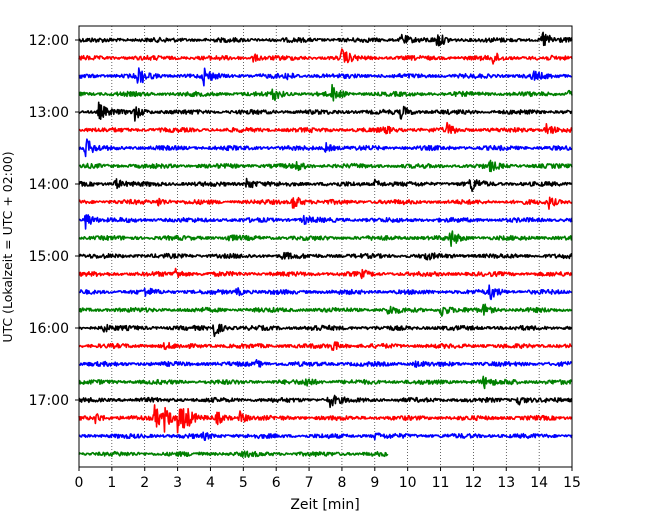  What do you see at coordinates (309, 483) in the screenshot?
I see `x-tick-label: 7` at bounding box center [309, 483].